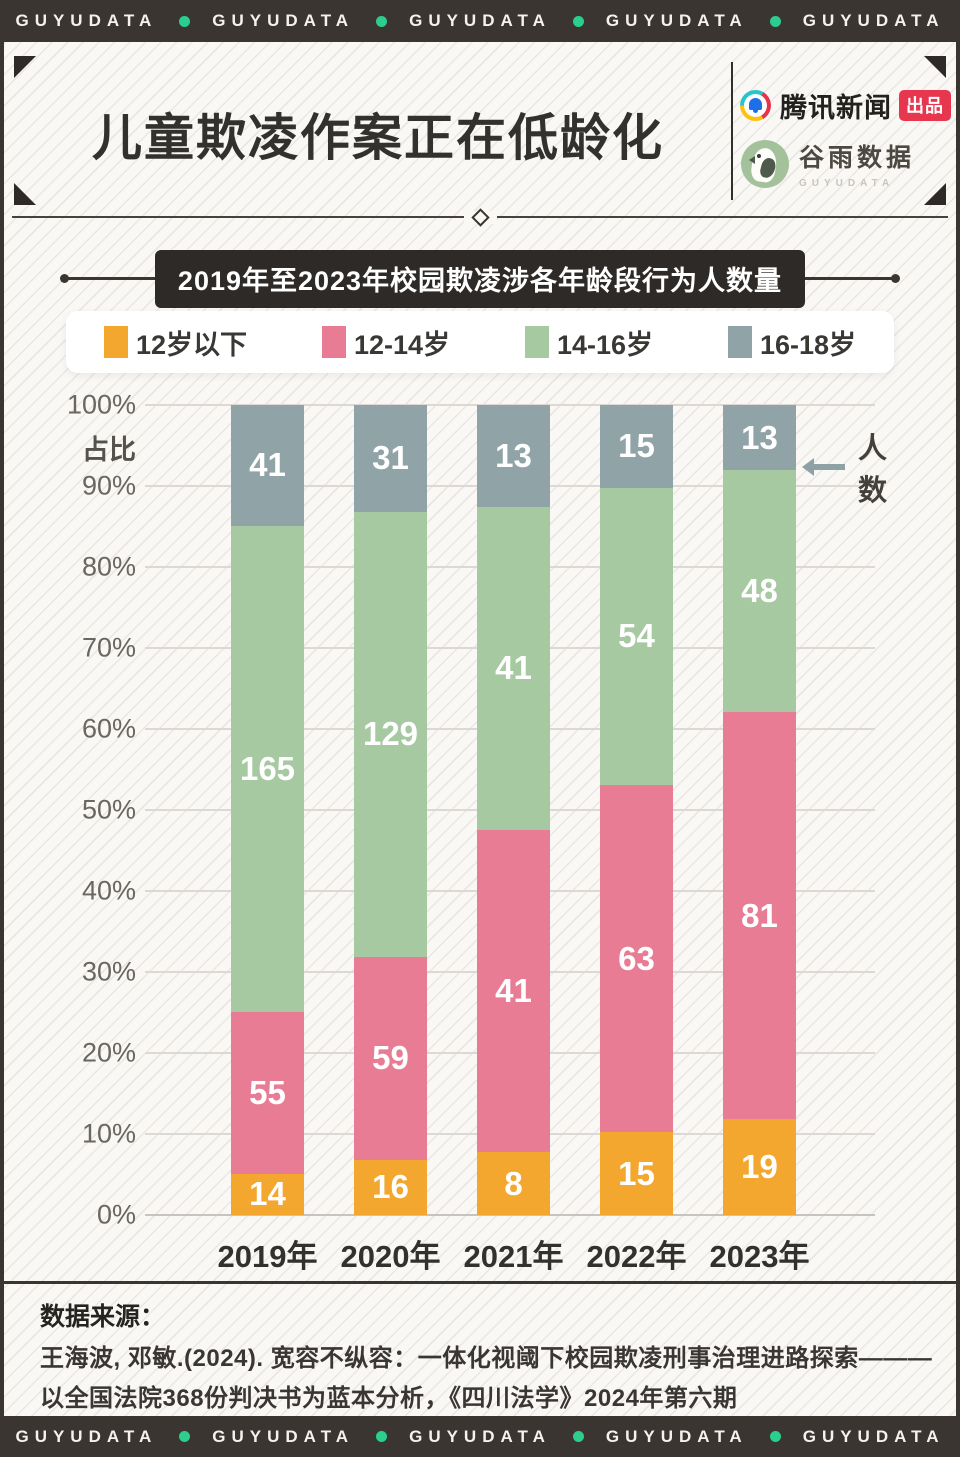  I want to click on produced-badge: 出品, so click(925, 105).